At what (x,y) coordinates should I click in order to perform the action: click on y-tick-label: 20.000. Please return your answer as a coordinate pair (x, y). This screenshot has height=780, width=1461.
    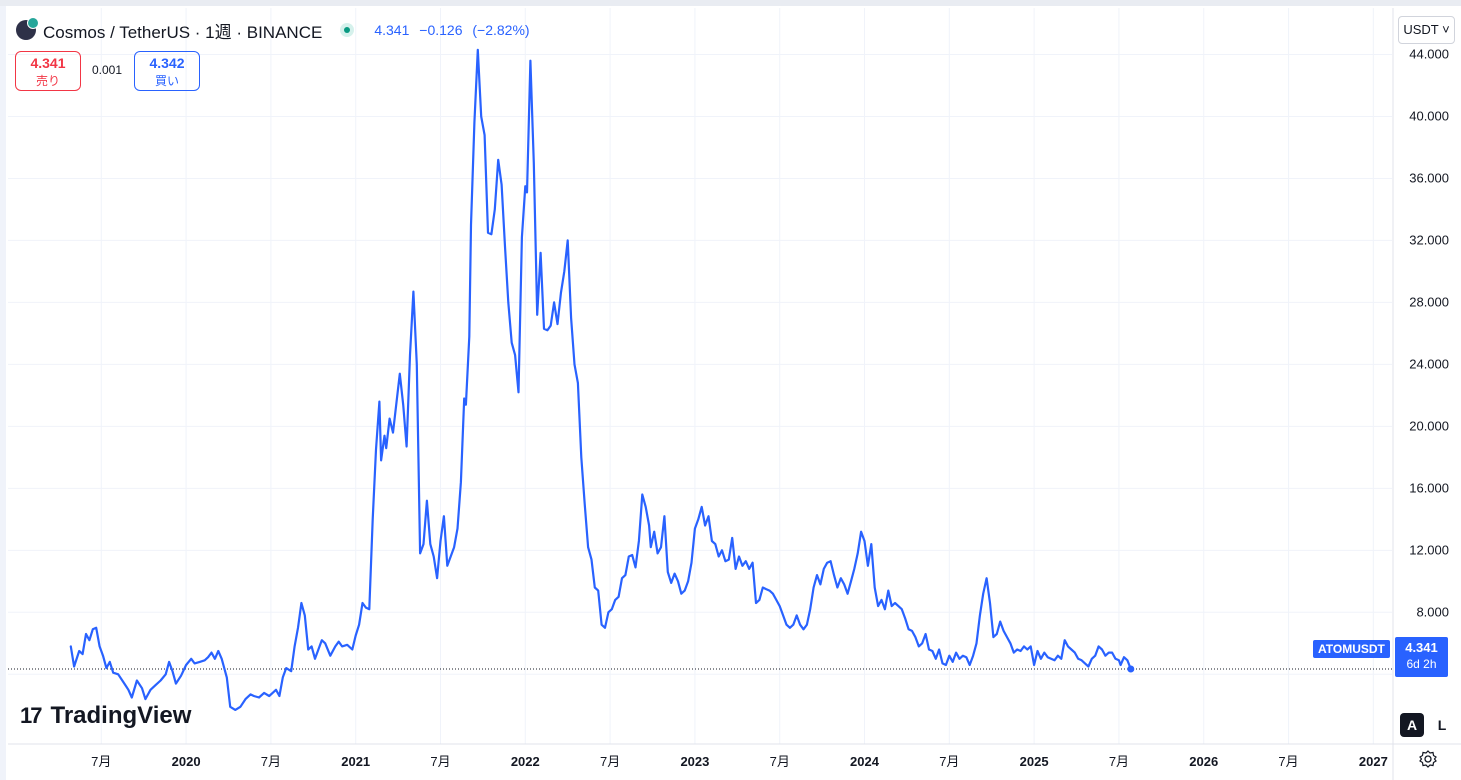
    Looking at the image, I should click on (1429, 425).